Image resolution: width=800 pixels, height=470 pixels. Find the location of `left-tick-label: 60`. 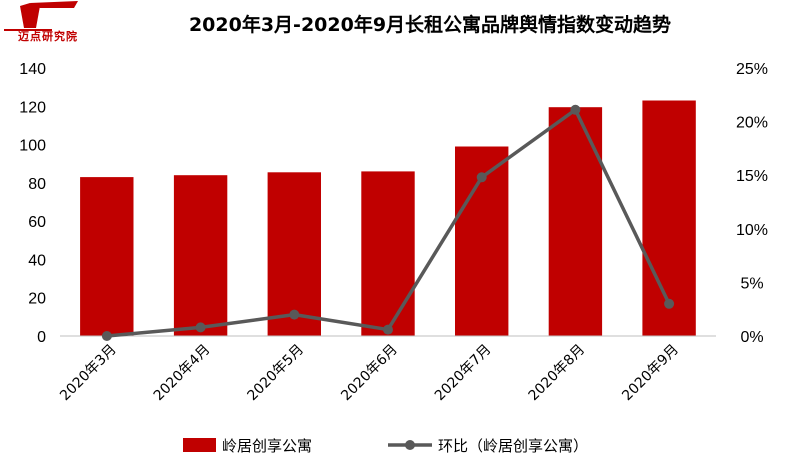

left-tick-label: 60 is located at coordinates (37, 222).